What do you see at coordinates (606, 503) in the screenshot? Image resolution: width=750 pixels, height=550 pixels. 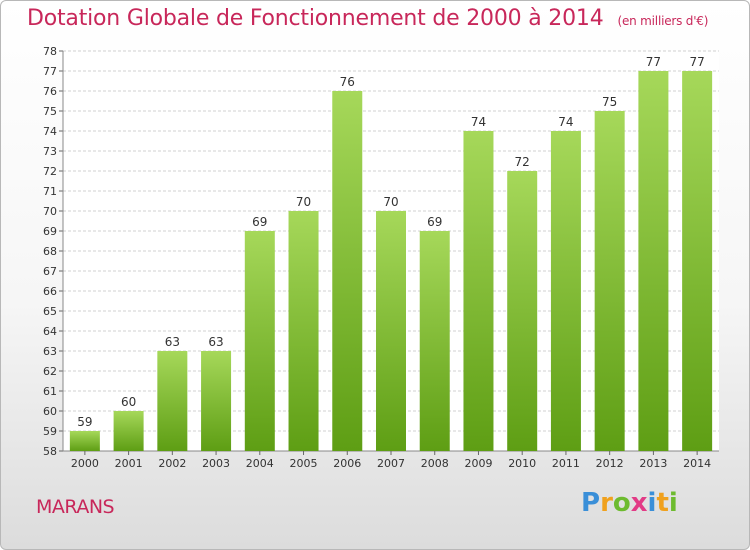 I see `logo-letter: r` at bounding box center [606, 503].